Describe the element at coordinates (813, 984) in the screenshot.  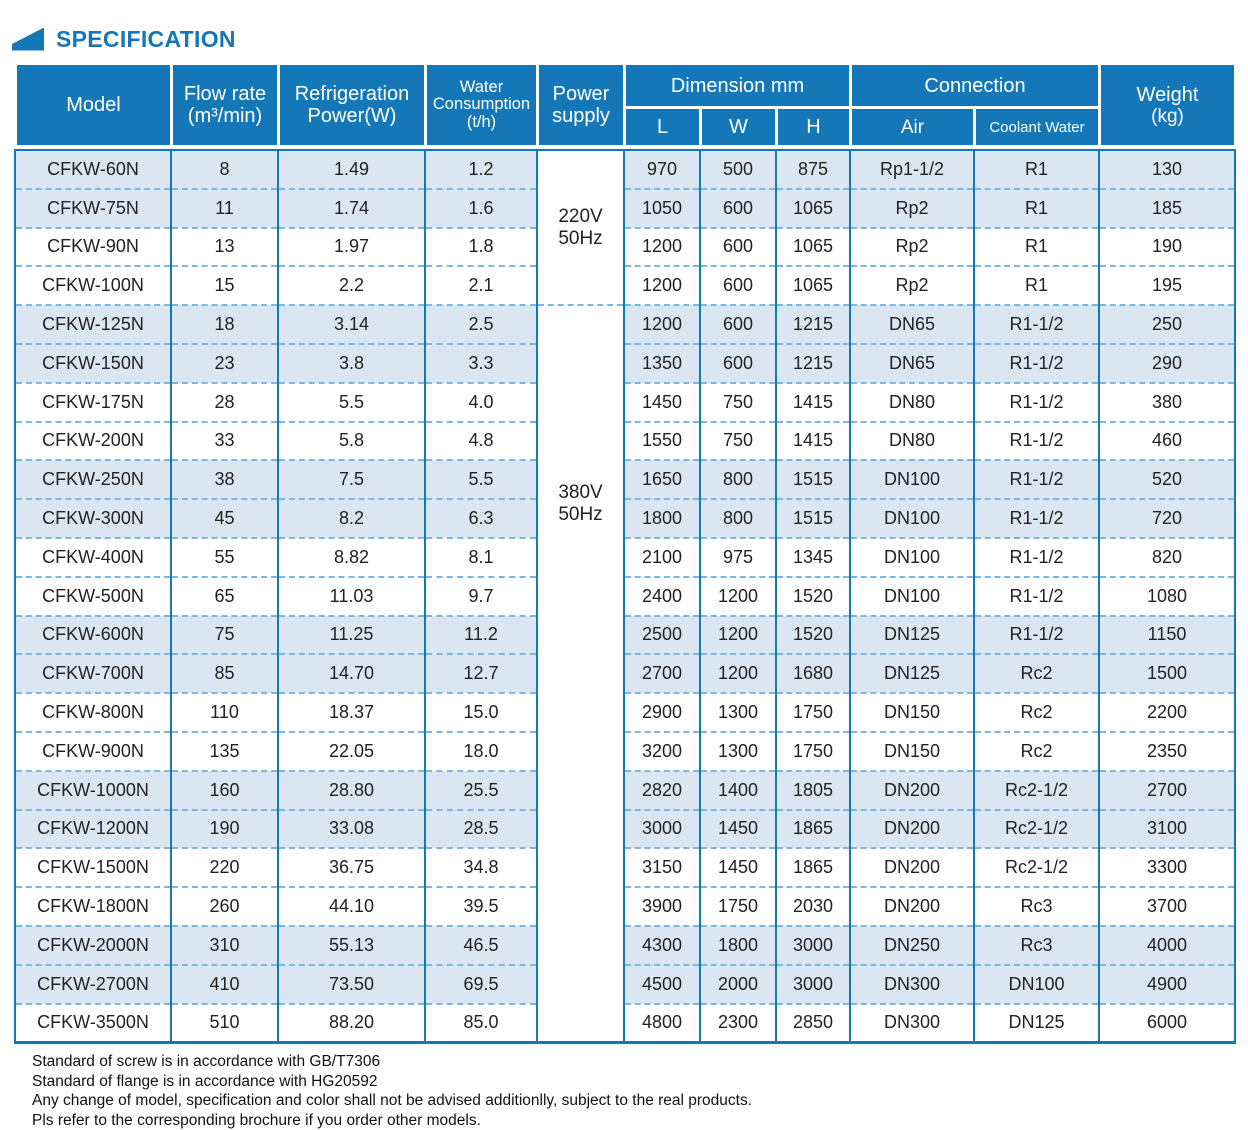
I see `cell-dim-h: 3000` at that location.